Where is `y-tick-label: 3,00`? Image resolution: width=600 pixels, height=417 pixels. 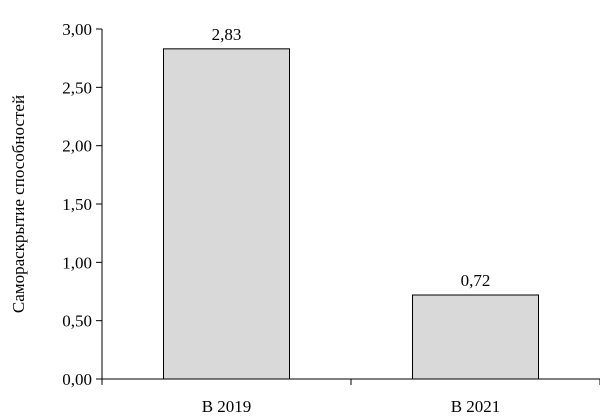 y-tick-label: 3,00 is located at coordinates (77, 29).